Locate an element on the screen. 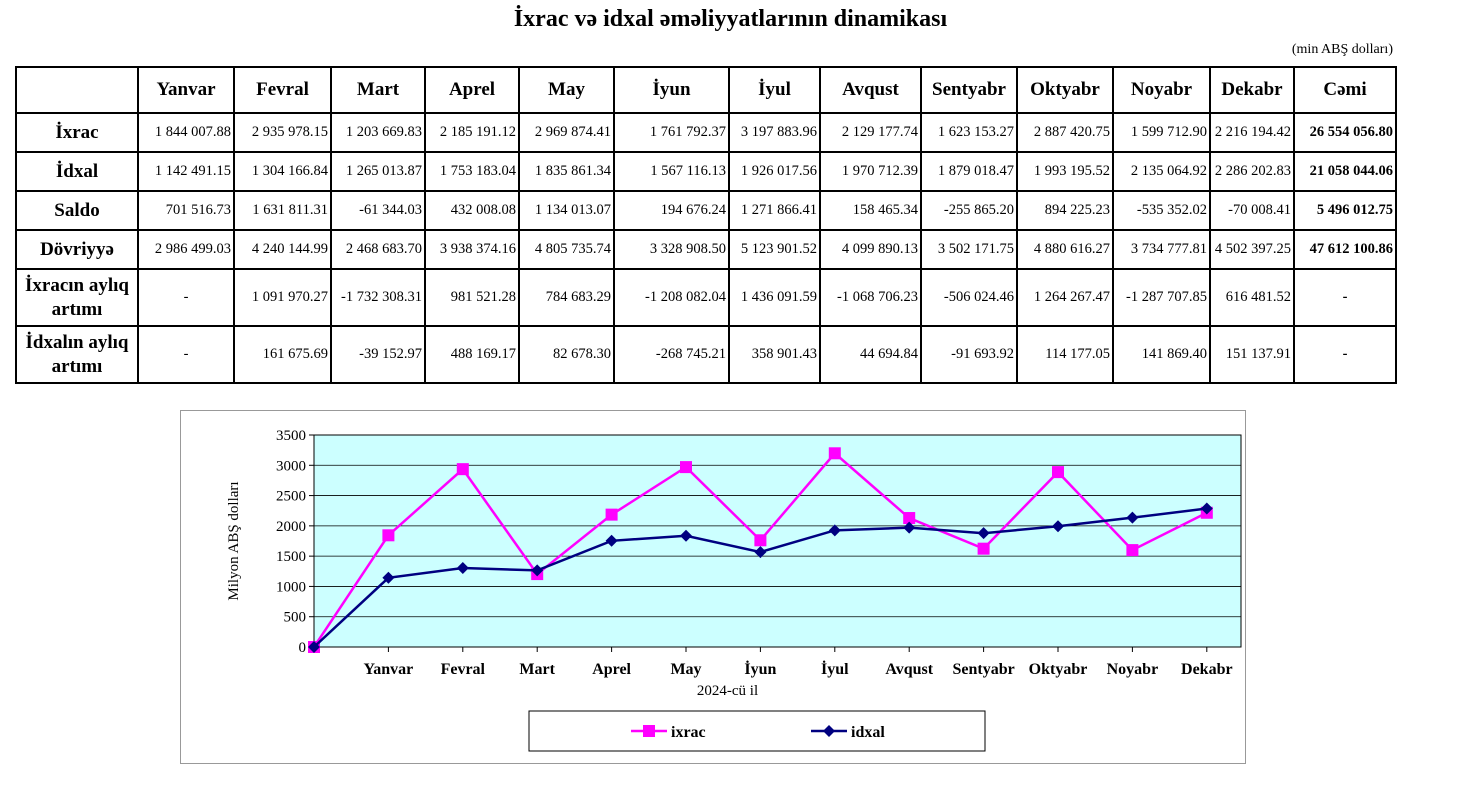 Image resolution: width=1461 pixels, height=803 pixels. table-cell: 1 134 013.07 is located at coordinates (566, 210).